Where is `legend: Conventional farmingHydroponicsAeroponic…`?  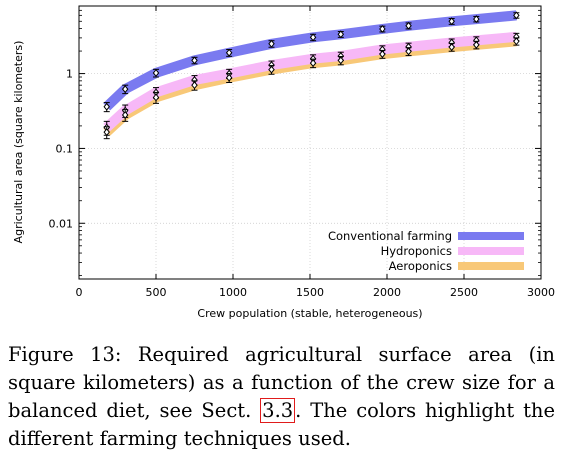
legend: Conventional farmingHydroponicsAeroponic… is located at coordinates (426, 251).